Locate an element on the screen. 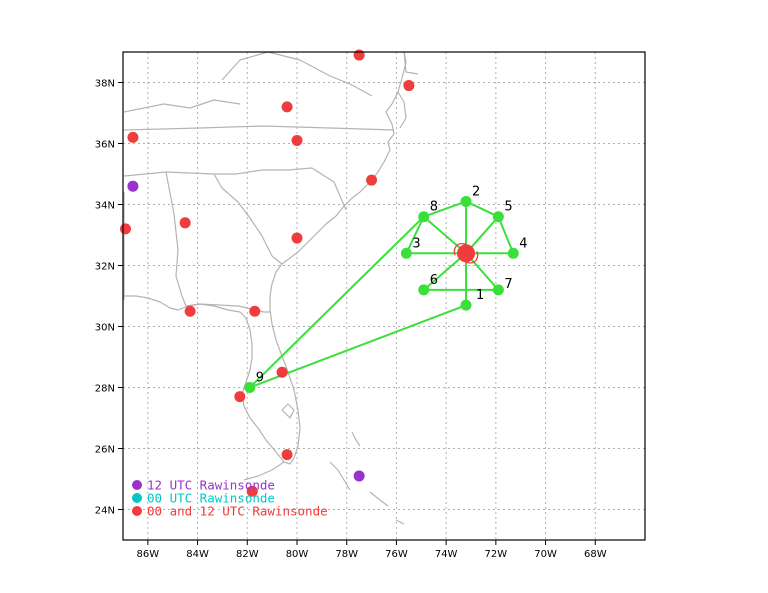  track-point-label: 4 is located at coordinates (523, 243).